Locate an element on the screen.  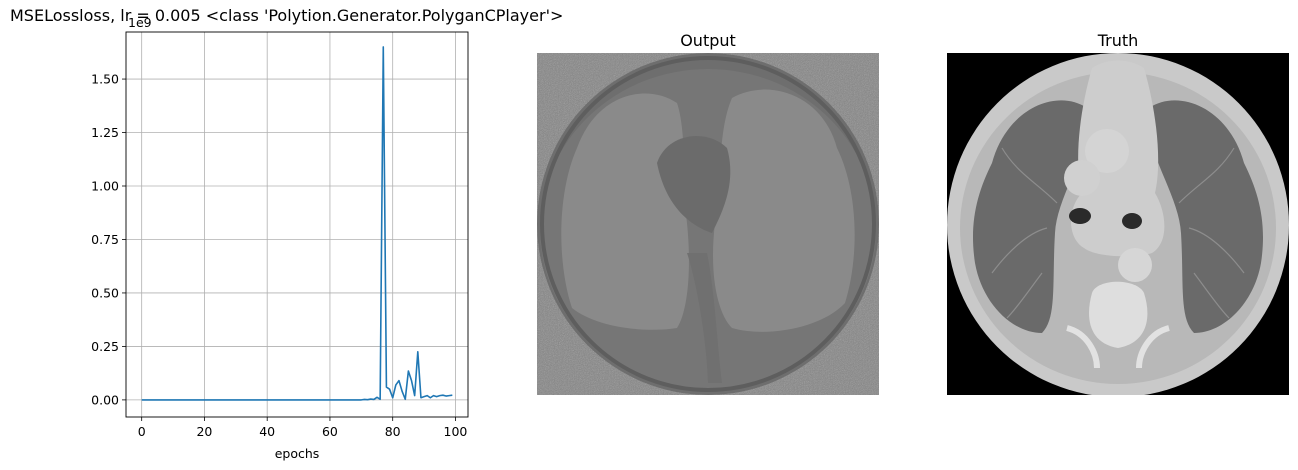
y-tick-label: 1.25 is located at coordinates (105, 132).